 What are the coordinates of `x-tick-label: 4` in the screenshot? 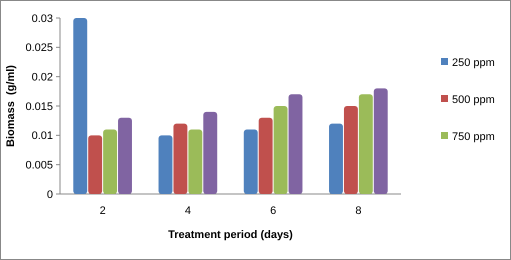 It's located at (187, 211).